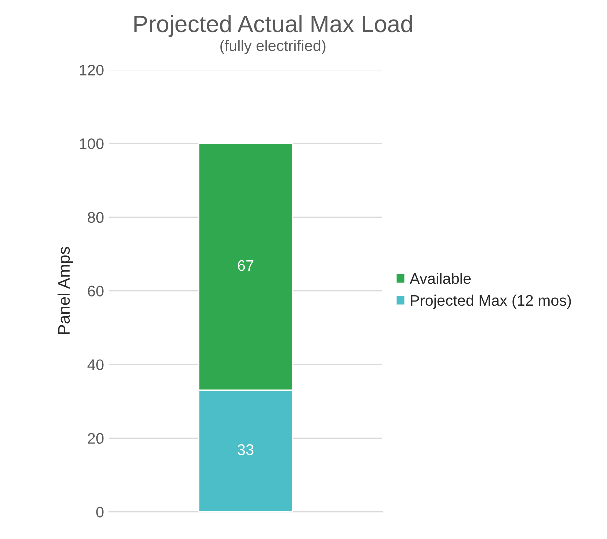 The height and width of the screenshot is (539, 607). Describe the element at coordinates (440, 278) in the screenshot. I see `legend-label: Available` at that location.